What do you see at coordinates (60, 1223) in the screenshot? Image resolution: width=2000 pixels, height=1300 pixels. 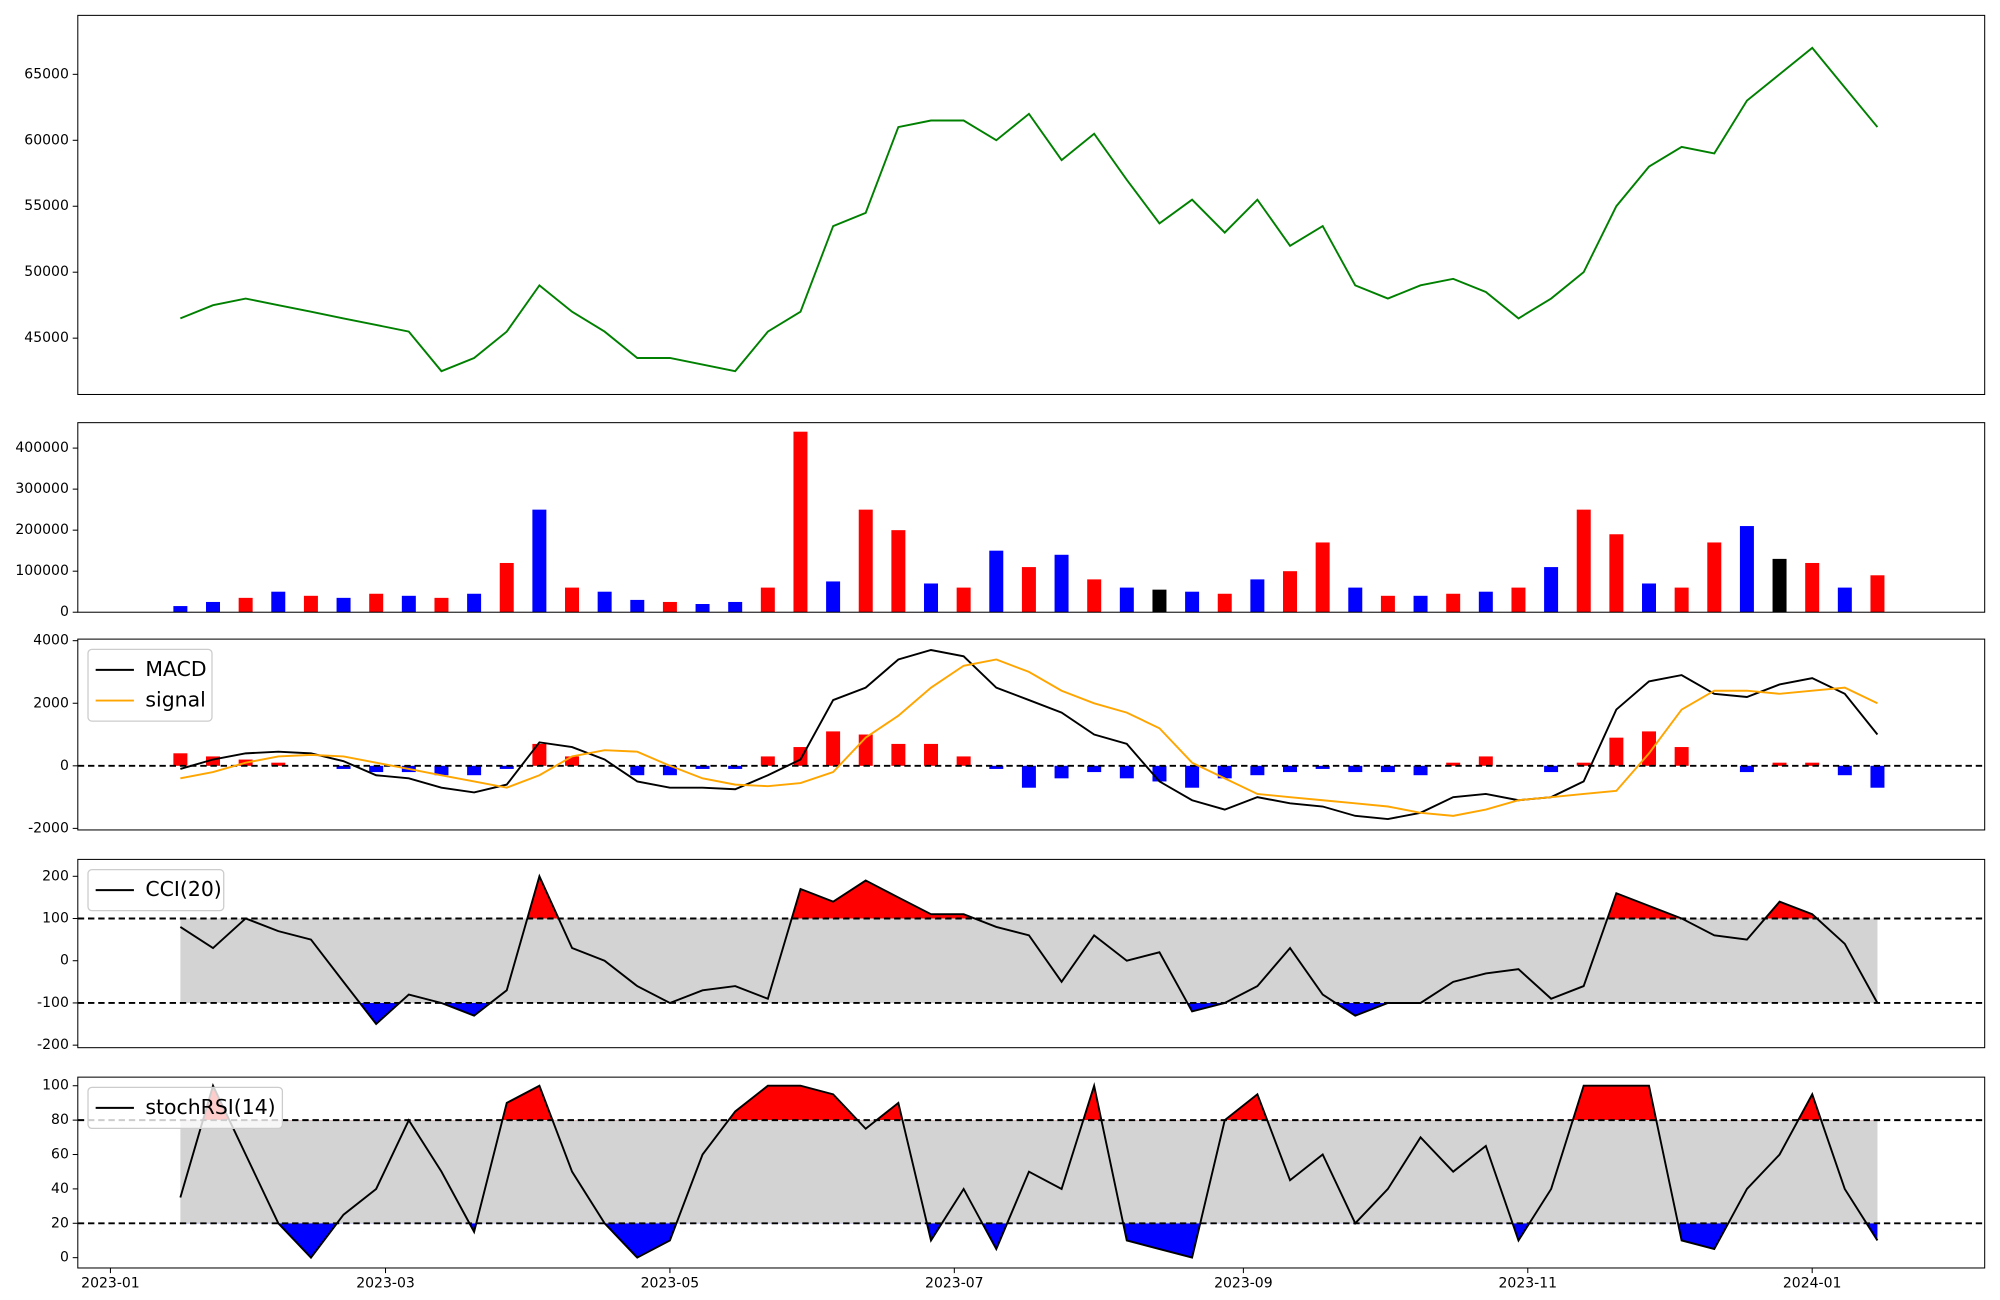 I see `y-tick-label: 20` at bounding box center [60, 1223].